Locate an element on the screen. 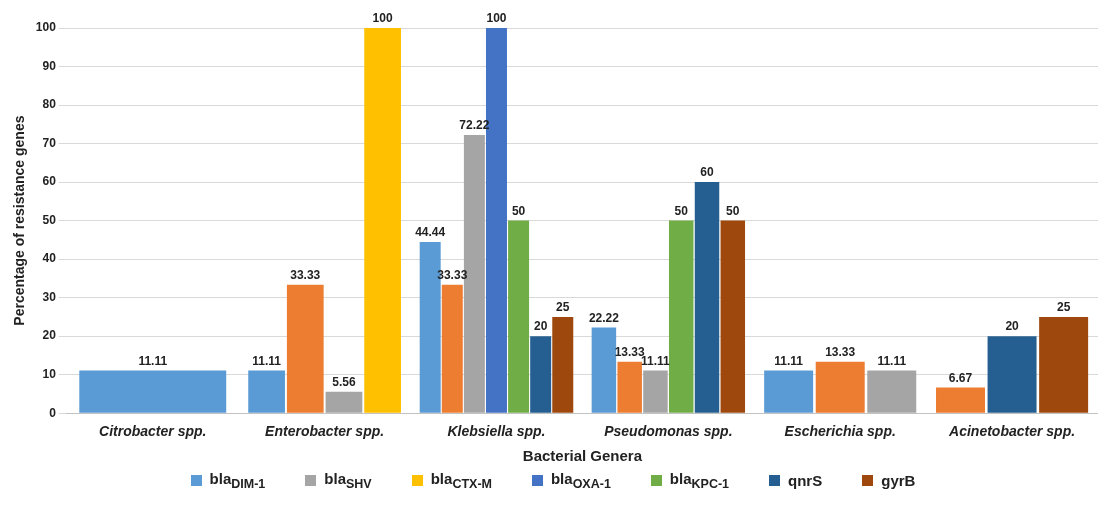  data-label: 5.56 is located at coordinates (344, 382).